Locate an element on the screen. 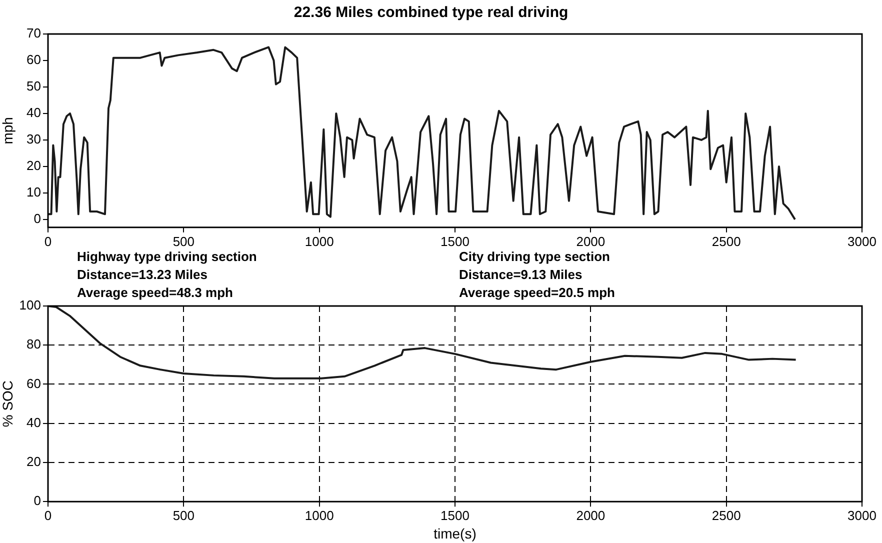 The image size is (882, 543). y-axis-title: mph is located at coordinates (8, 130).